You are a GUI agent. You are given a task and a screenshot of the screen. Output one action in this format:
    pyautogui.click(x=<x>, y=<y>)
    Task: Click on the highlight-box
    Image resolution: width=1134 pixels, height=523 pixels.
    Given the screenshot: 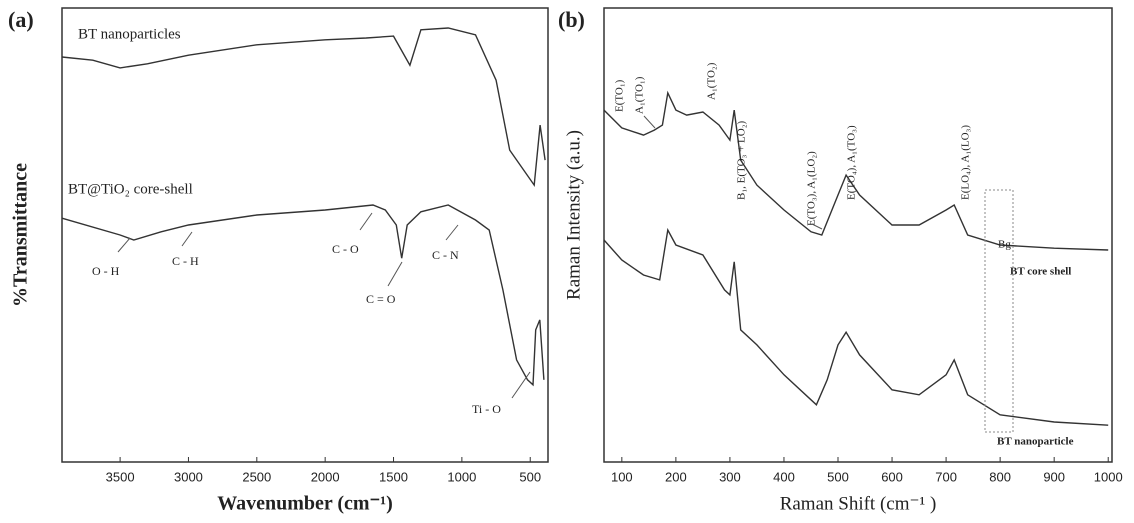 What is the action you would take?
    pyautogui.click(x=999, y=311)
    